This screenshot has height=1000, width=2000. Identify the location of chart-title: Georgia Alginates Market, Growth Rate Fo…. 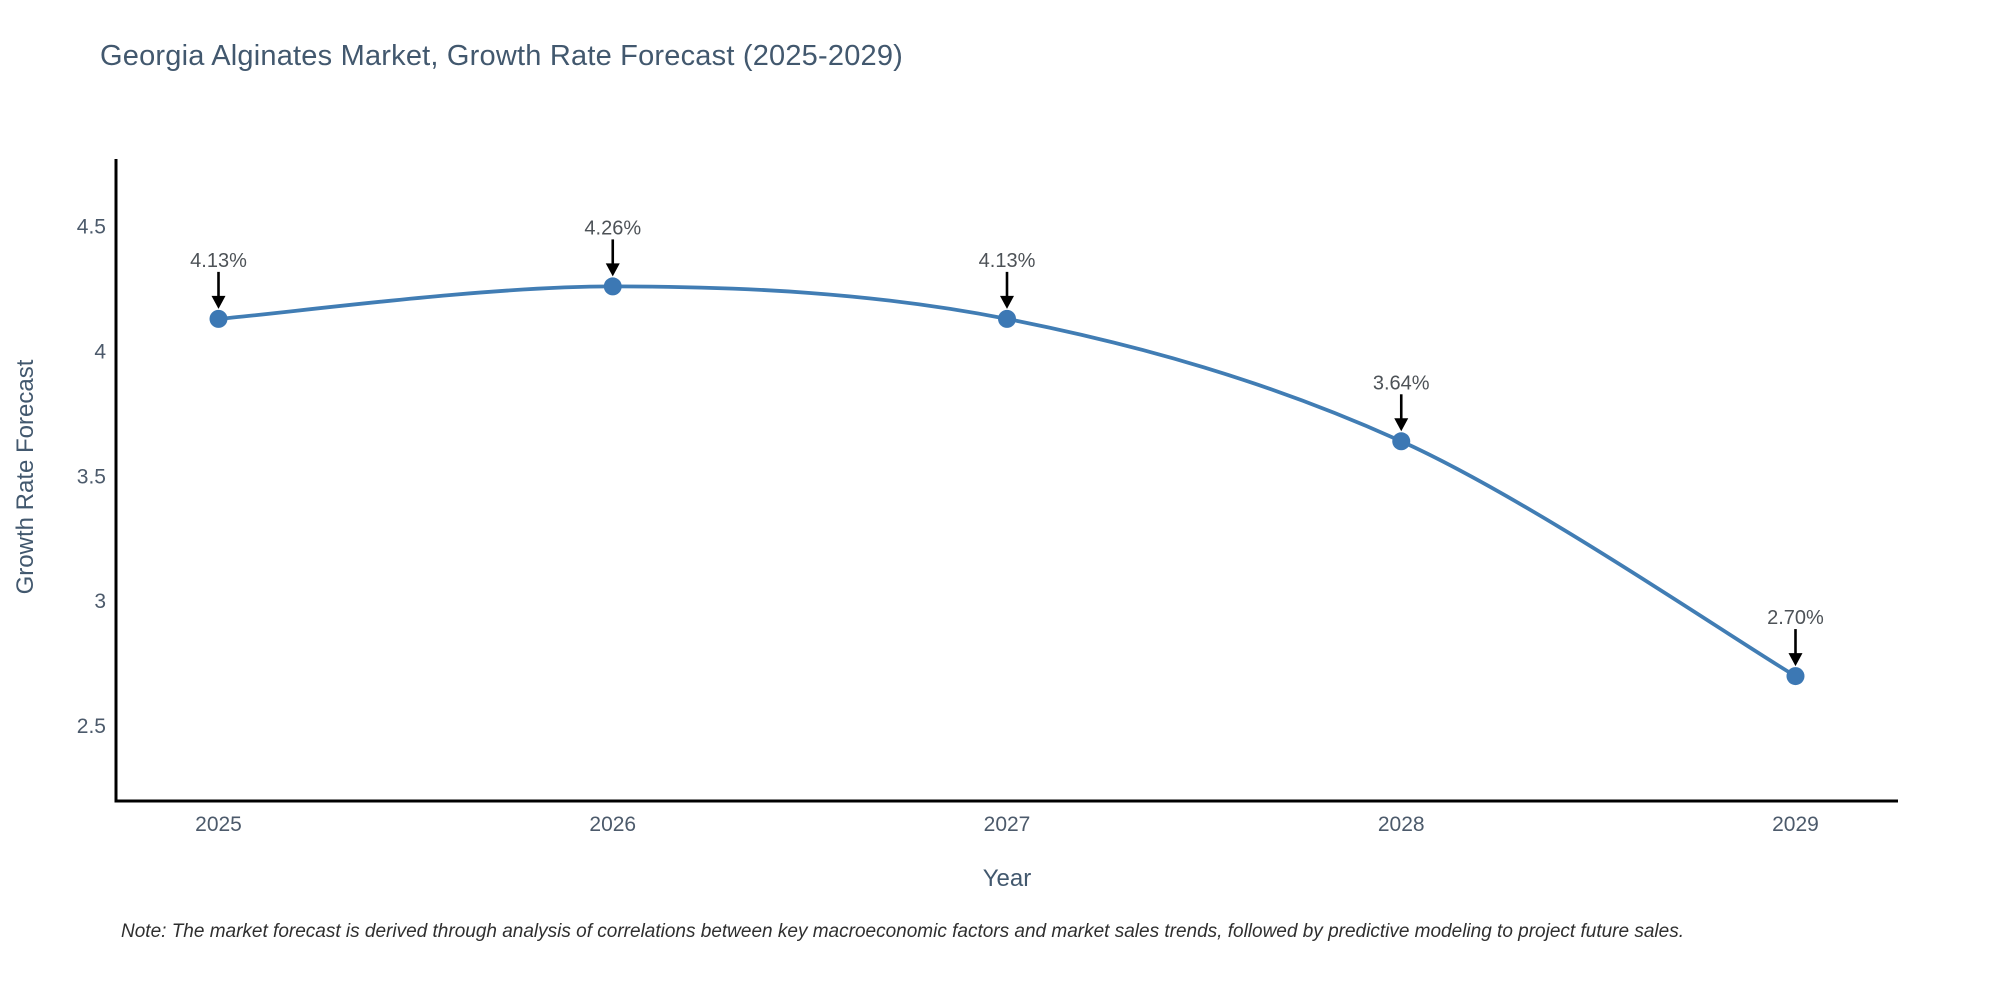
(502, 56).